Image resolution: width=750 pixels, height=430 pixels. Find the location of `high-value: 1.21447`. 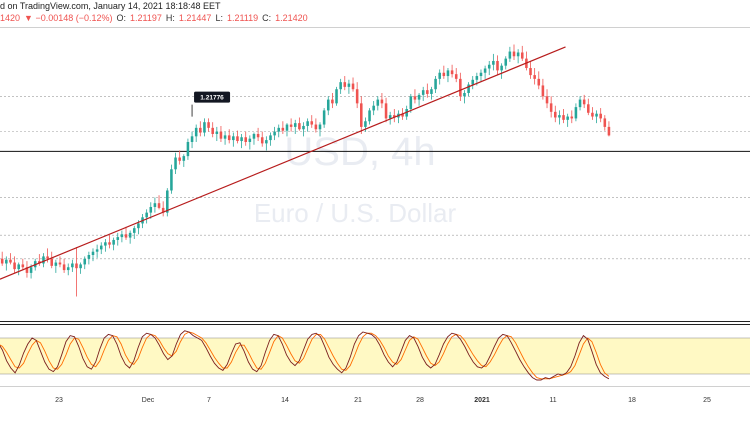

high-value: 1.21447 is located at coordinates (195, 18).